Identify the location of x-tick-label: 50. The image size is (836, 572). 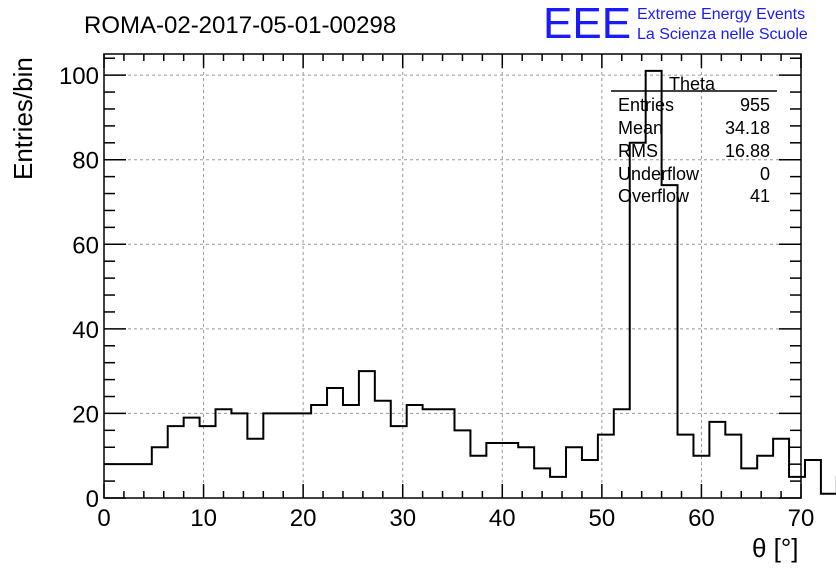
(602, 518).